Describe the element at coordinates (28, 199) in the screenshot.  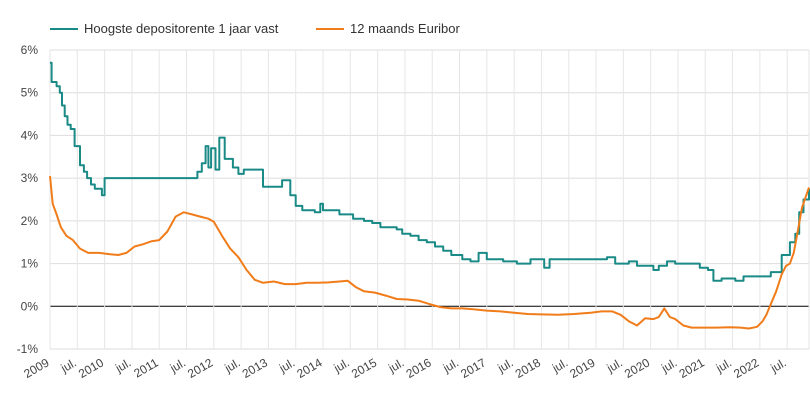
I see `y-axis-ticks: -1% 0% 1% 2% 3% 4% 5% 6%` at that location.